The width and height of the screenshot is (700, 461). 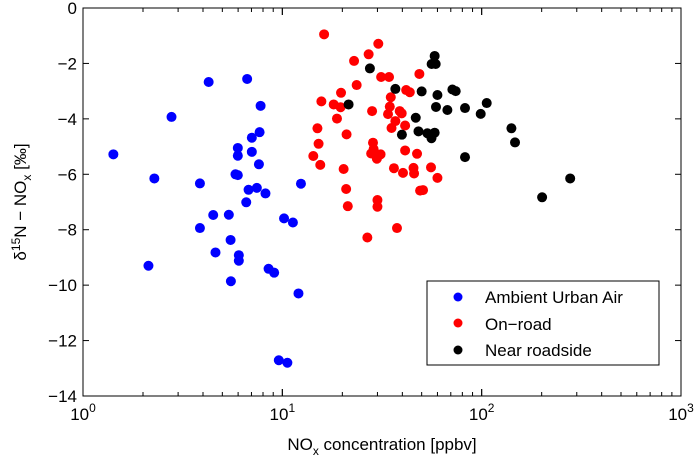 What do you see at coordinates (67, 119) in the screenshot?
I see `y-tick-label: −4` at bounding box center [67, 119].